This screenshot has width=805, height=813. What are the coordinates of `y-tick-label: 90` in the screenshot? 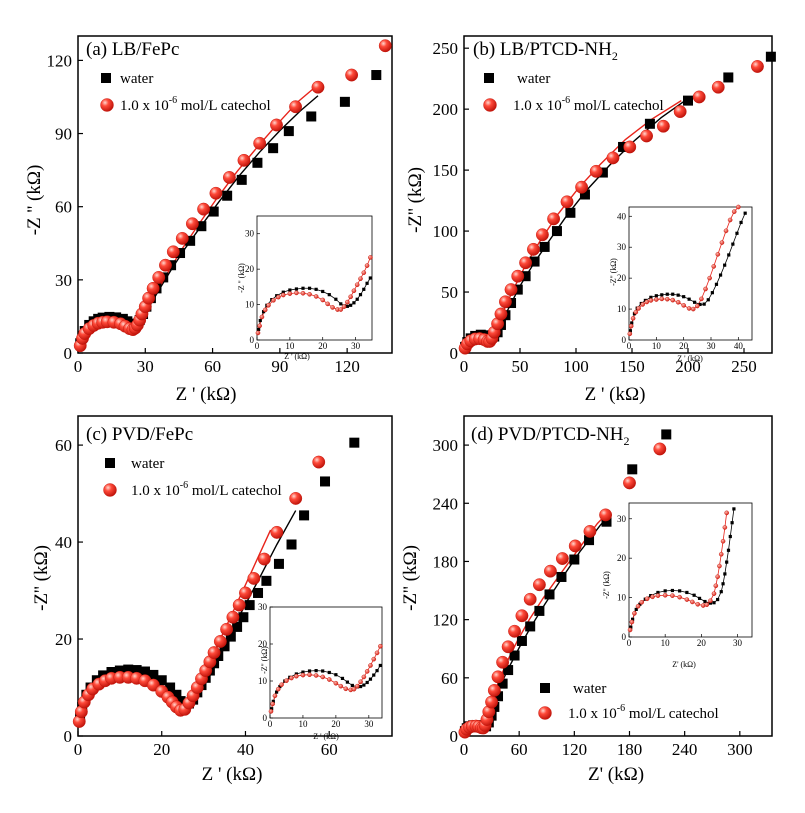 It's located at (63, 134).